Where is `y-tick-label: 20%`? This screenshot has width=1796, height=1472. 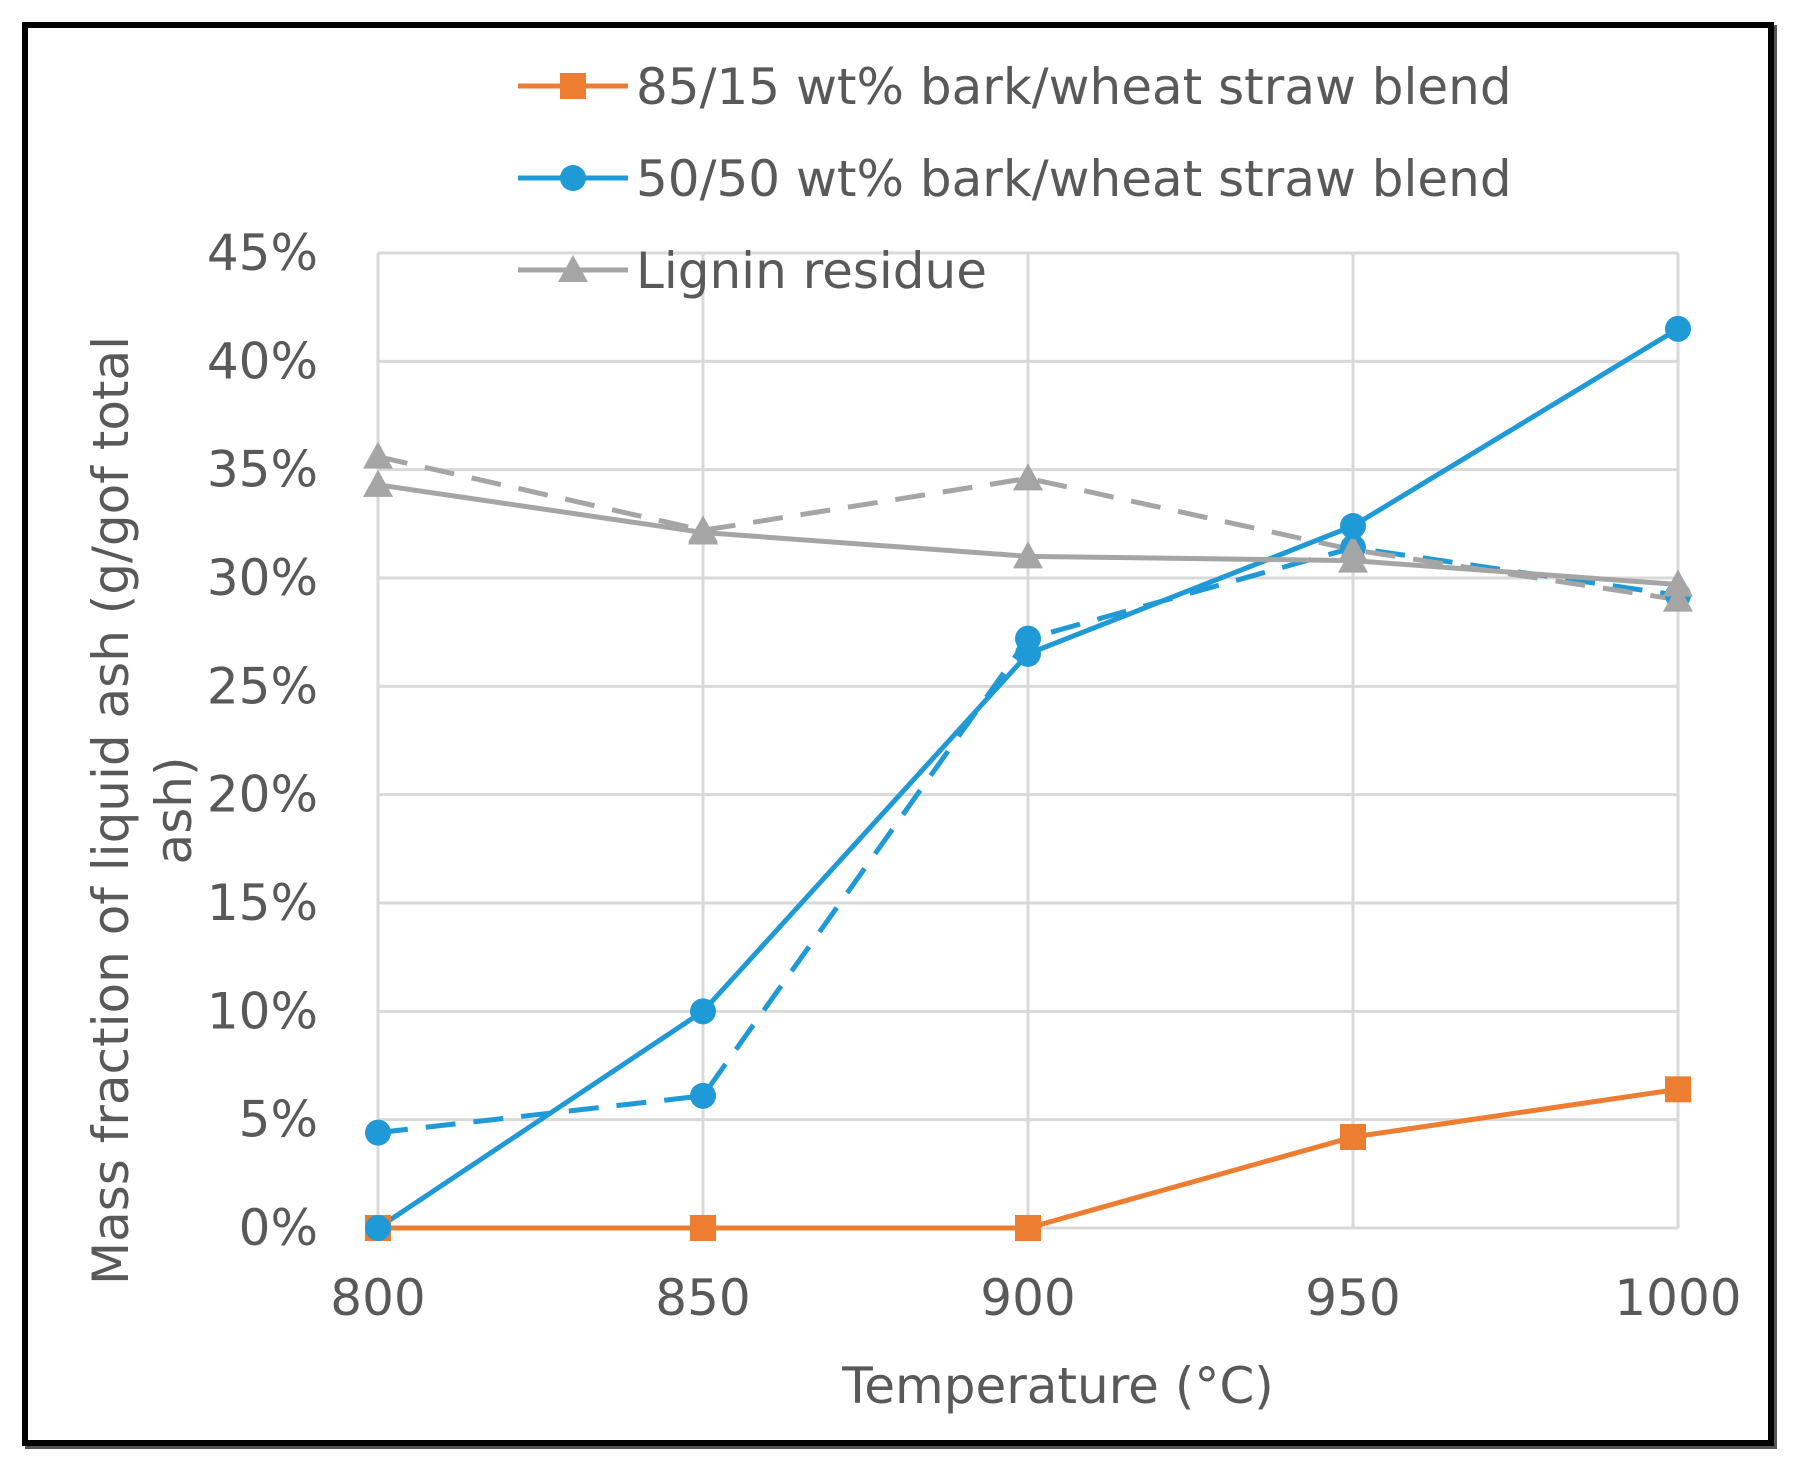
y-tick-label: 20% is located at coordinates (262, 795).